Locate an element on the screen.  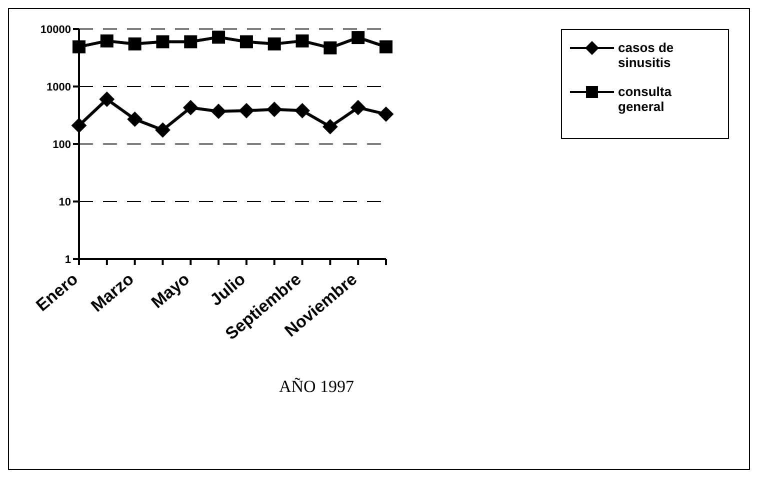
legend-label: casos de sinusitis is located at coordinates (646, 55).